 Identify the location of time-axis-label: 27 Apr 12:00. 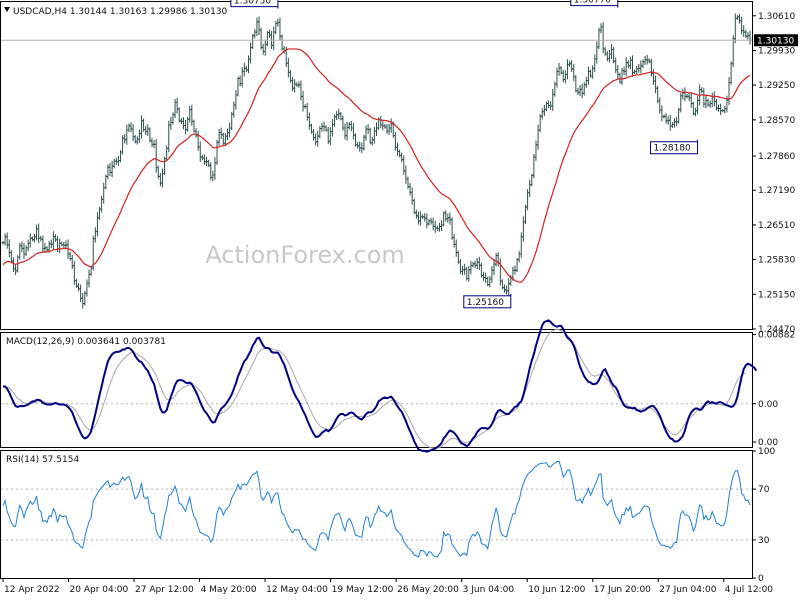
(164, 590).